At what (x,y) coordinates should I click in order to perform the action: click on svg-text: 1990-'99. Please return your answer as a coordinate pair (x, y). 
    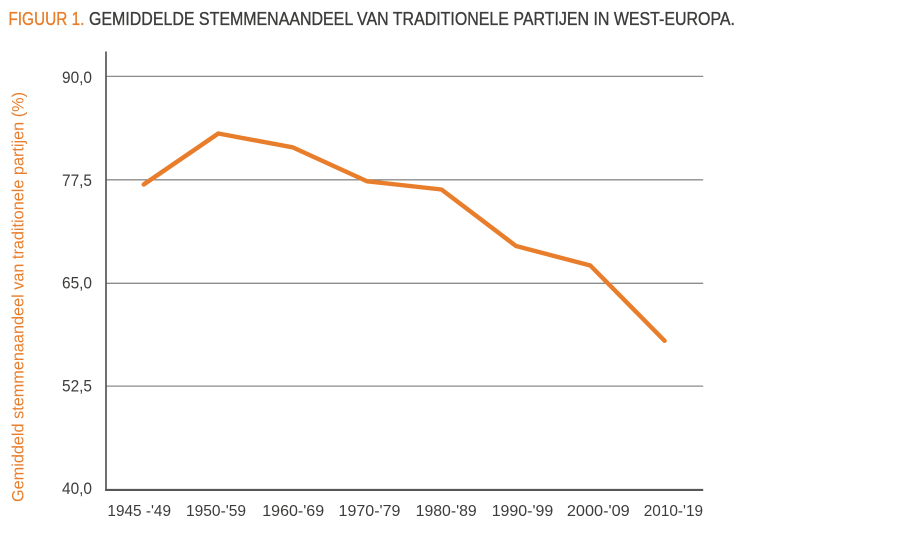
    Looking at the image, I should click on (523, 511).